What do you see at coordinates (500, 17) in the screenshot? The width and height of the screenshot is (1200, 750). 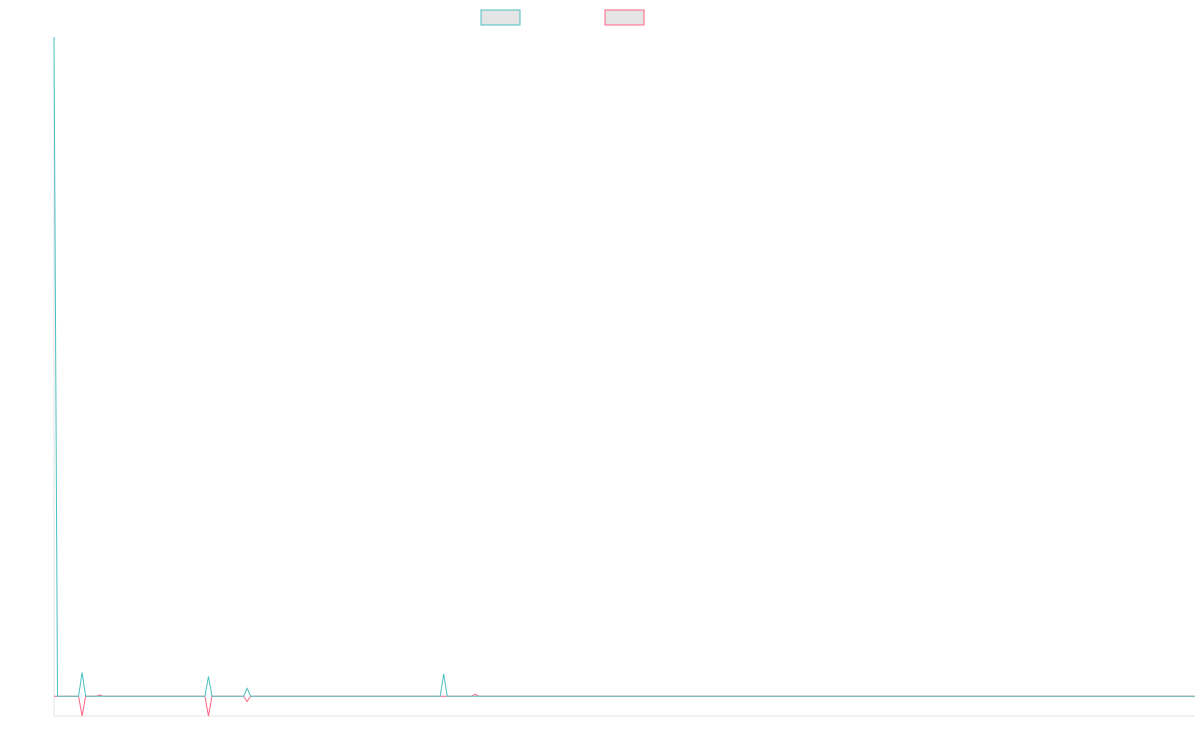 I see `legend-swatch-series_a` at bounding box center [500, 17].